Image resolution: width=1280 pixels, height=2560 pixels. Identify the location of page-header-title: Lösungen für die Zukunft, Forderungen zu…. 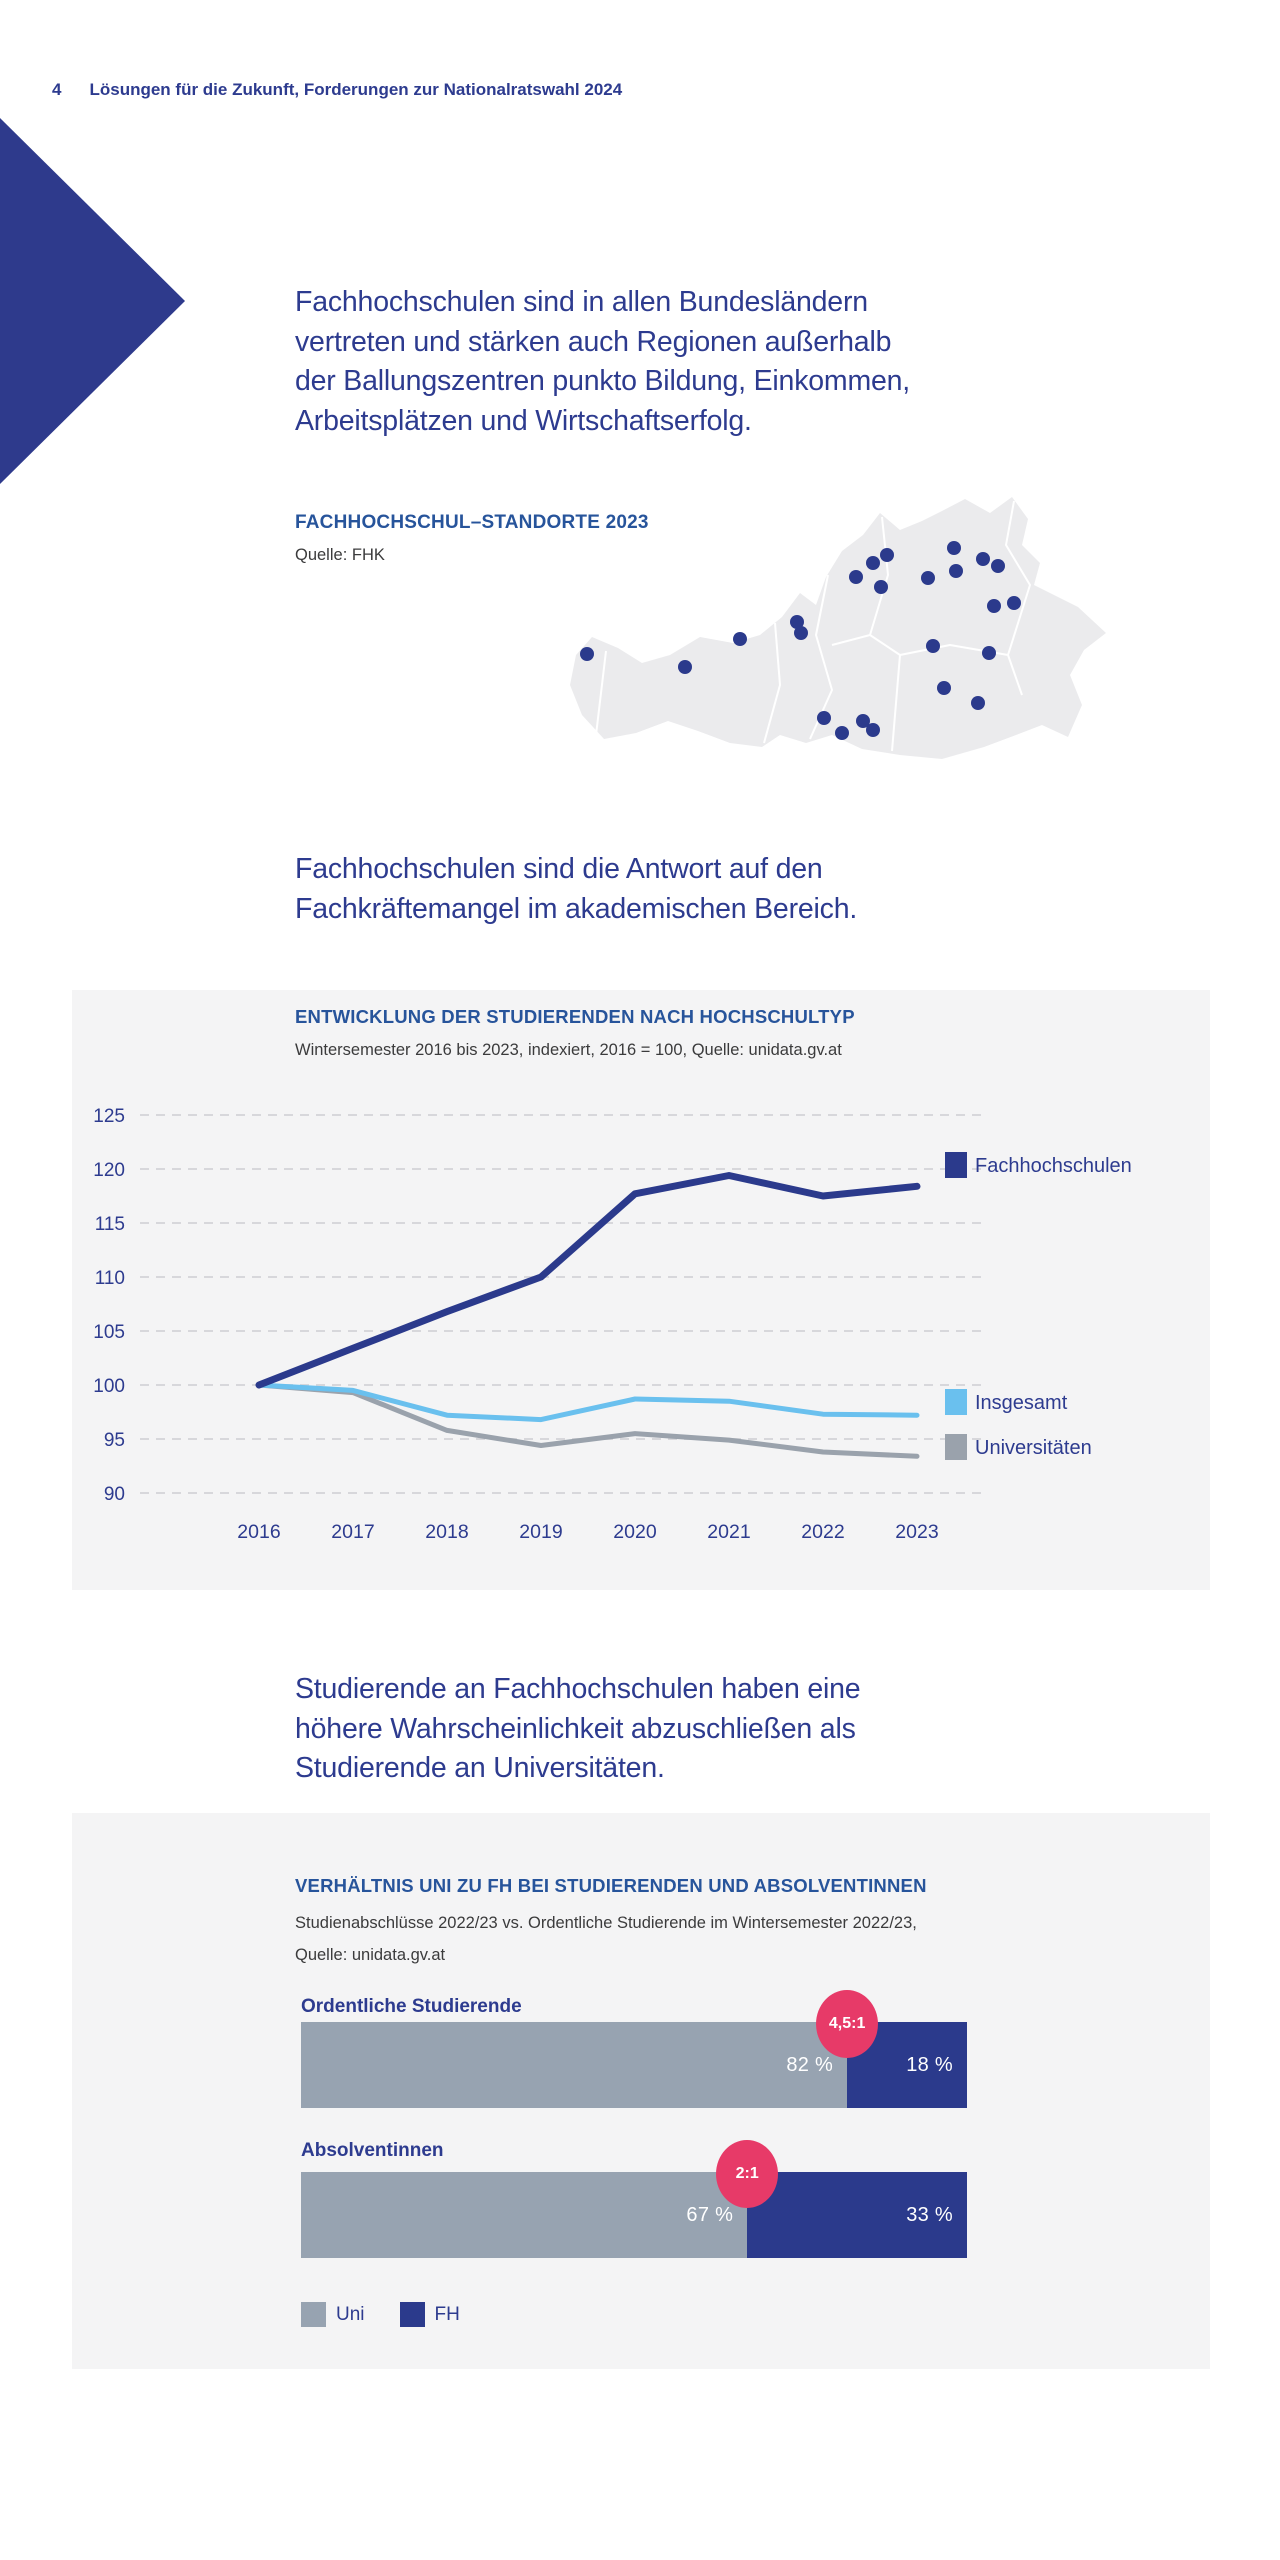
(356, 89).